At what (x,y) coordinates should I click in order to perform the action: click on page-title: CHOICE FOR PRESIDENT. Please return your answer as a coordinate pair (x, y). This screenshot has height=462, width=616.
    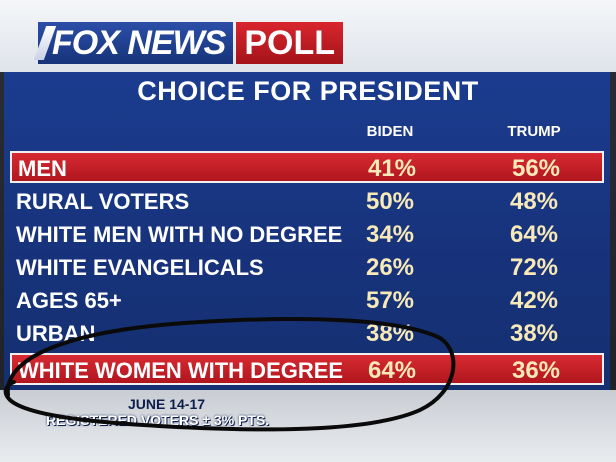
    Looking at the image, I should click on (308, 91).